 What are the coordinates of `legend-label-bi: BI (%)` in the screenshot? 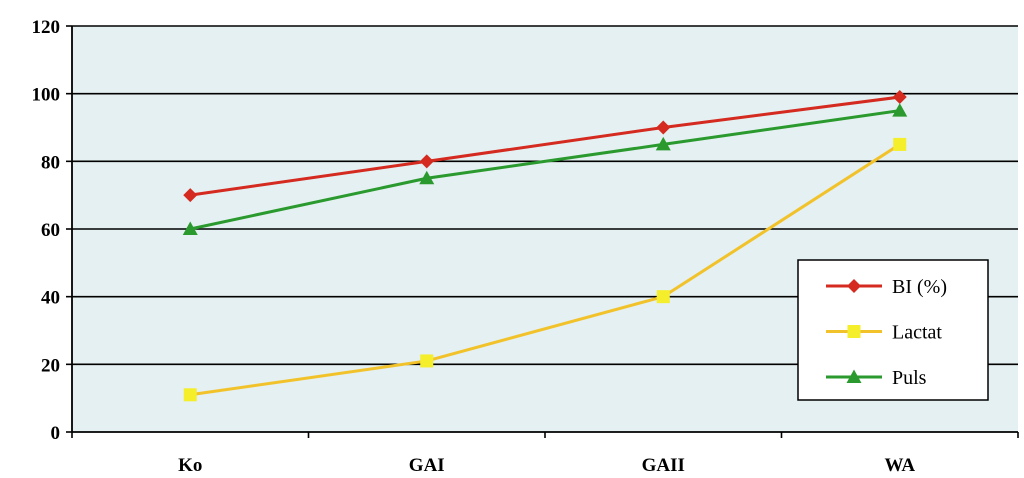 It's located at (919, 287).